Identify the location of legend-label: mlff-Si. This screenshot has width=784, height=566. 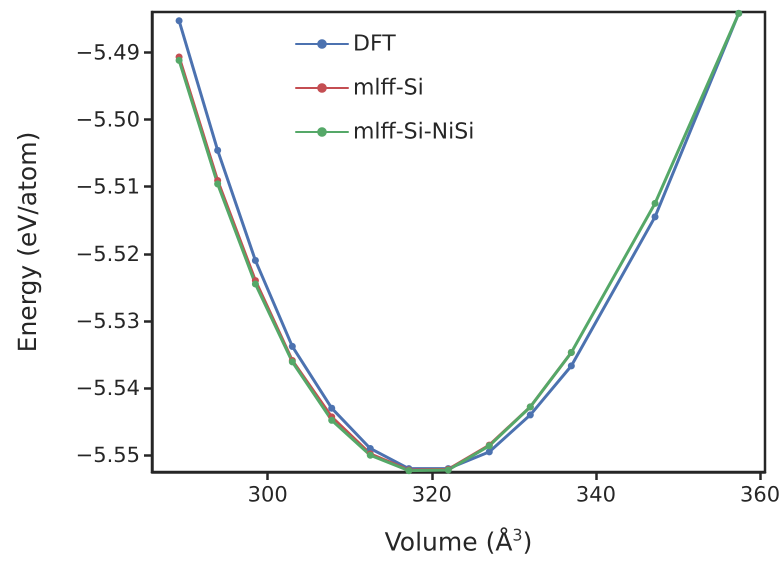
(388, 88).